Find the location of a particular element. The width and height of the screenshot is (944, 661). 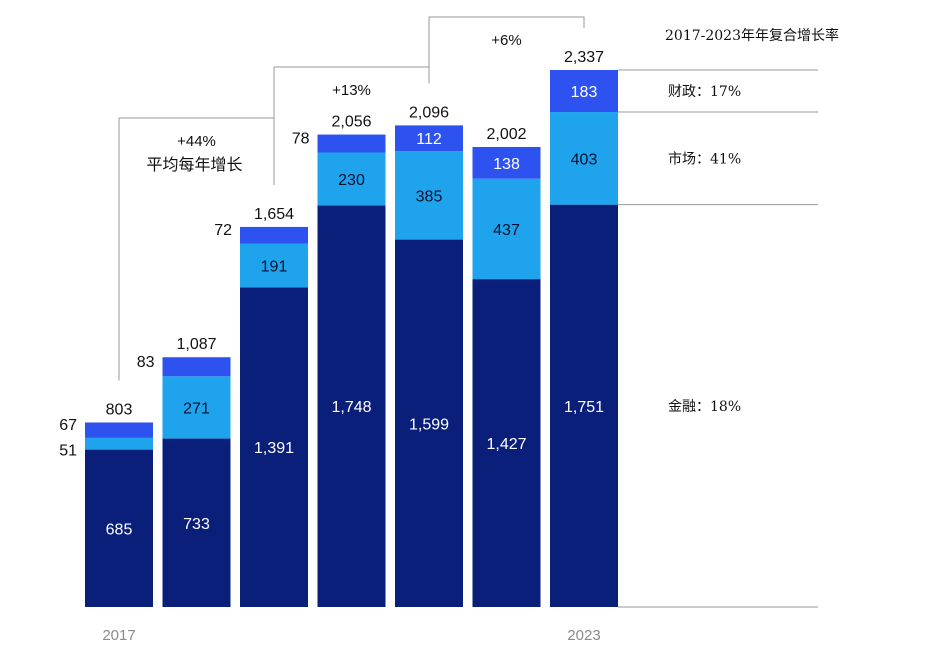

segment-label-2018-1: 271 is located at coordinates (196, 408).